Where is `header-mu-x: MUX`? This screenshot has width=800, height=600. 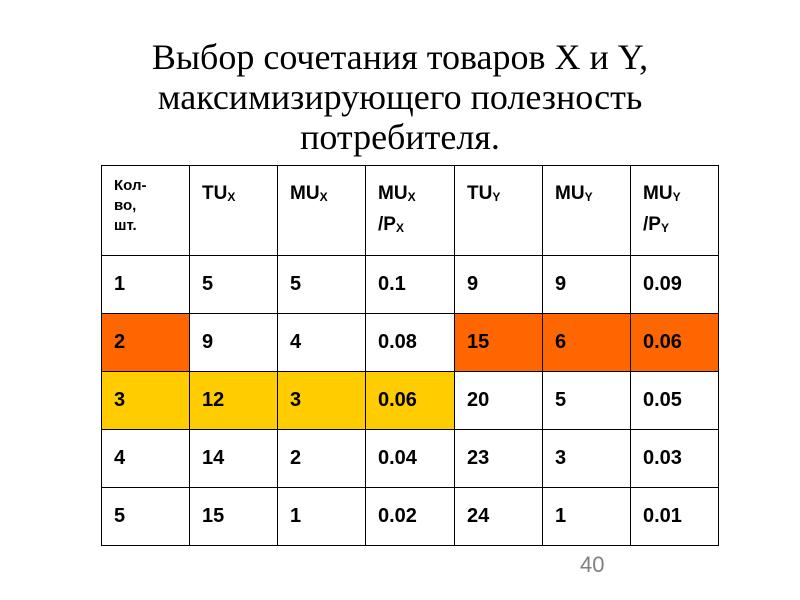
header-mu-x: MUX is located at coordinates (321, 210).